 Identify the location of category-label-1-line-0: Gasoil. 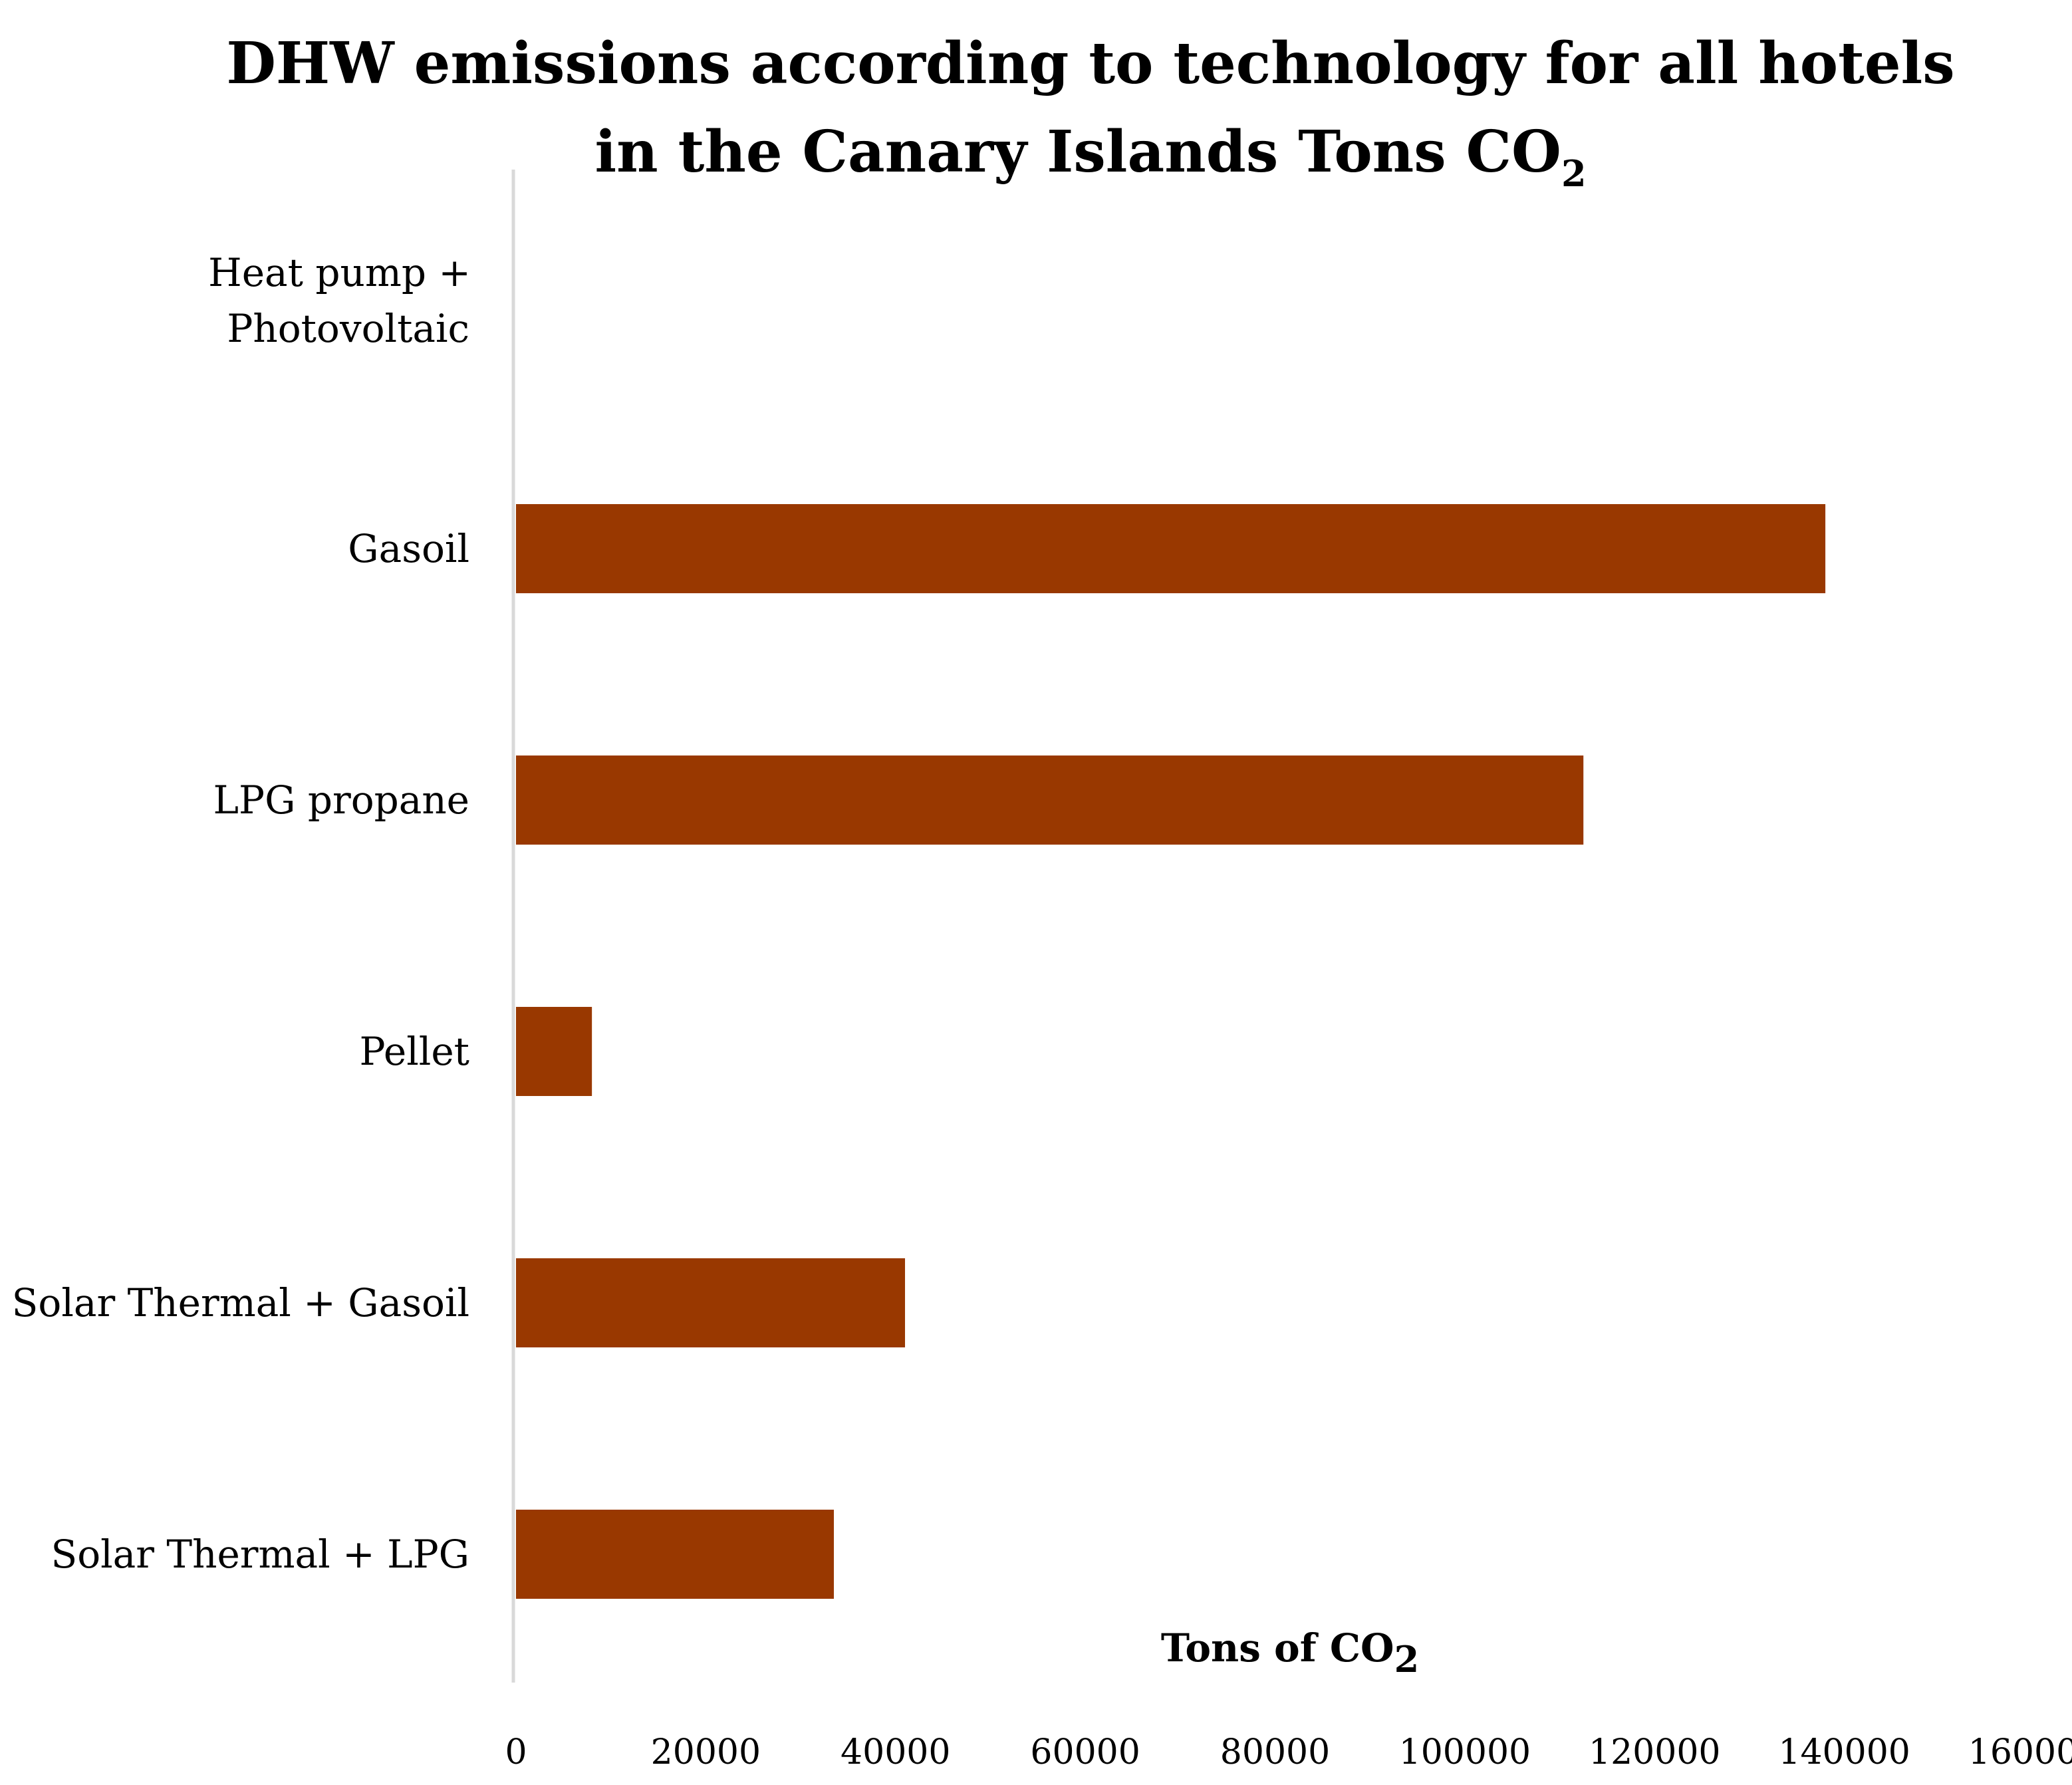
(408, 548).